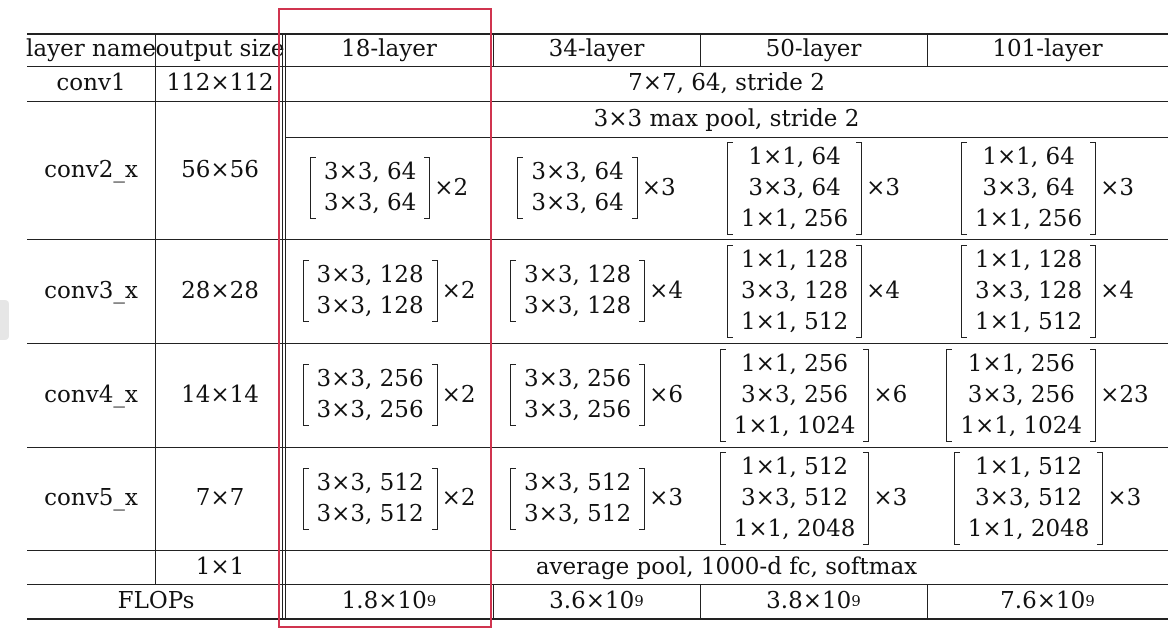 This screenshot has height=639, width=1168. What do you see at coordinates (493, 601) in the screenshot?
I see `col-rule-3-flops` at bounding box center [493, 601].